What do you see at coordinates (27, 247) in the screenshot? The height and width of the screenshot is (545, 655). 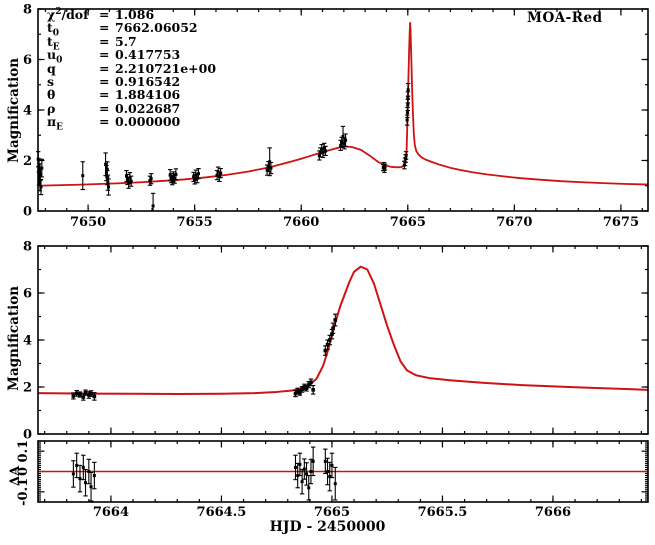 I see `tick-label: 8` at bounding box center [27, 247].